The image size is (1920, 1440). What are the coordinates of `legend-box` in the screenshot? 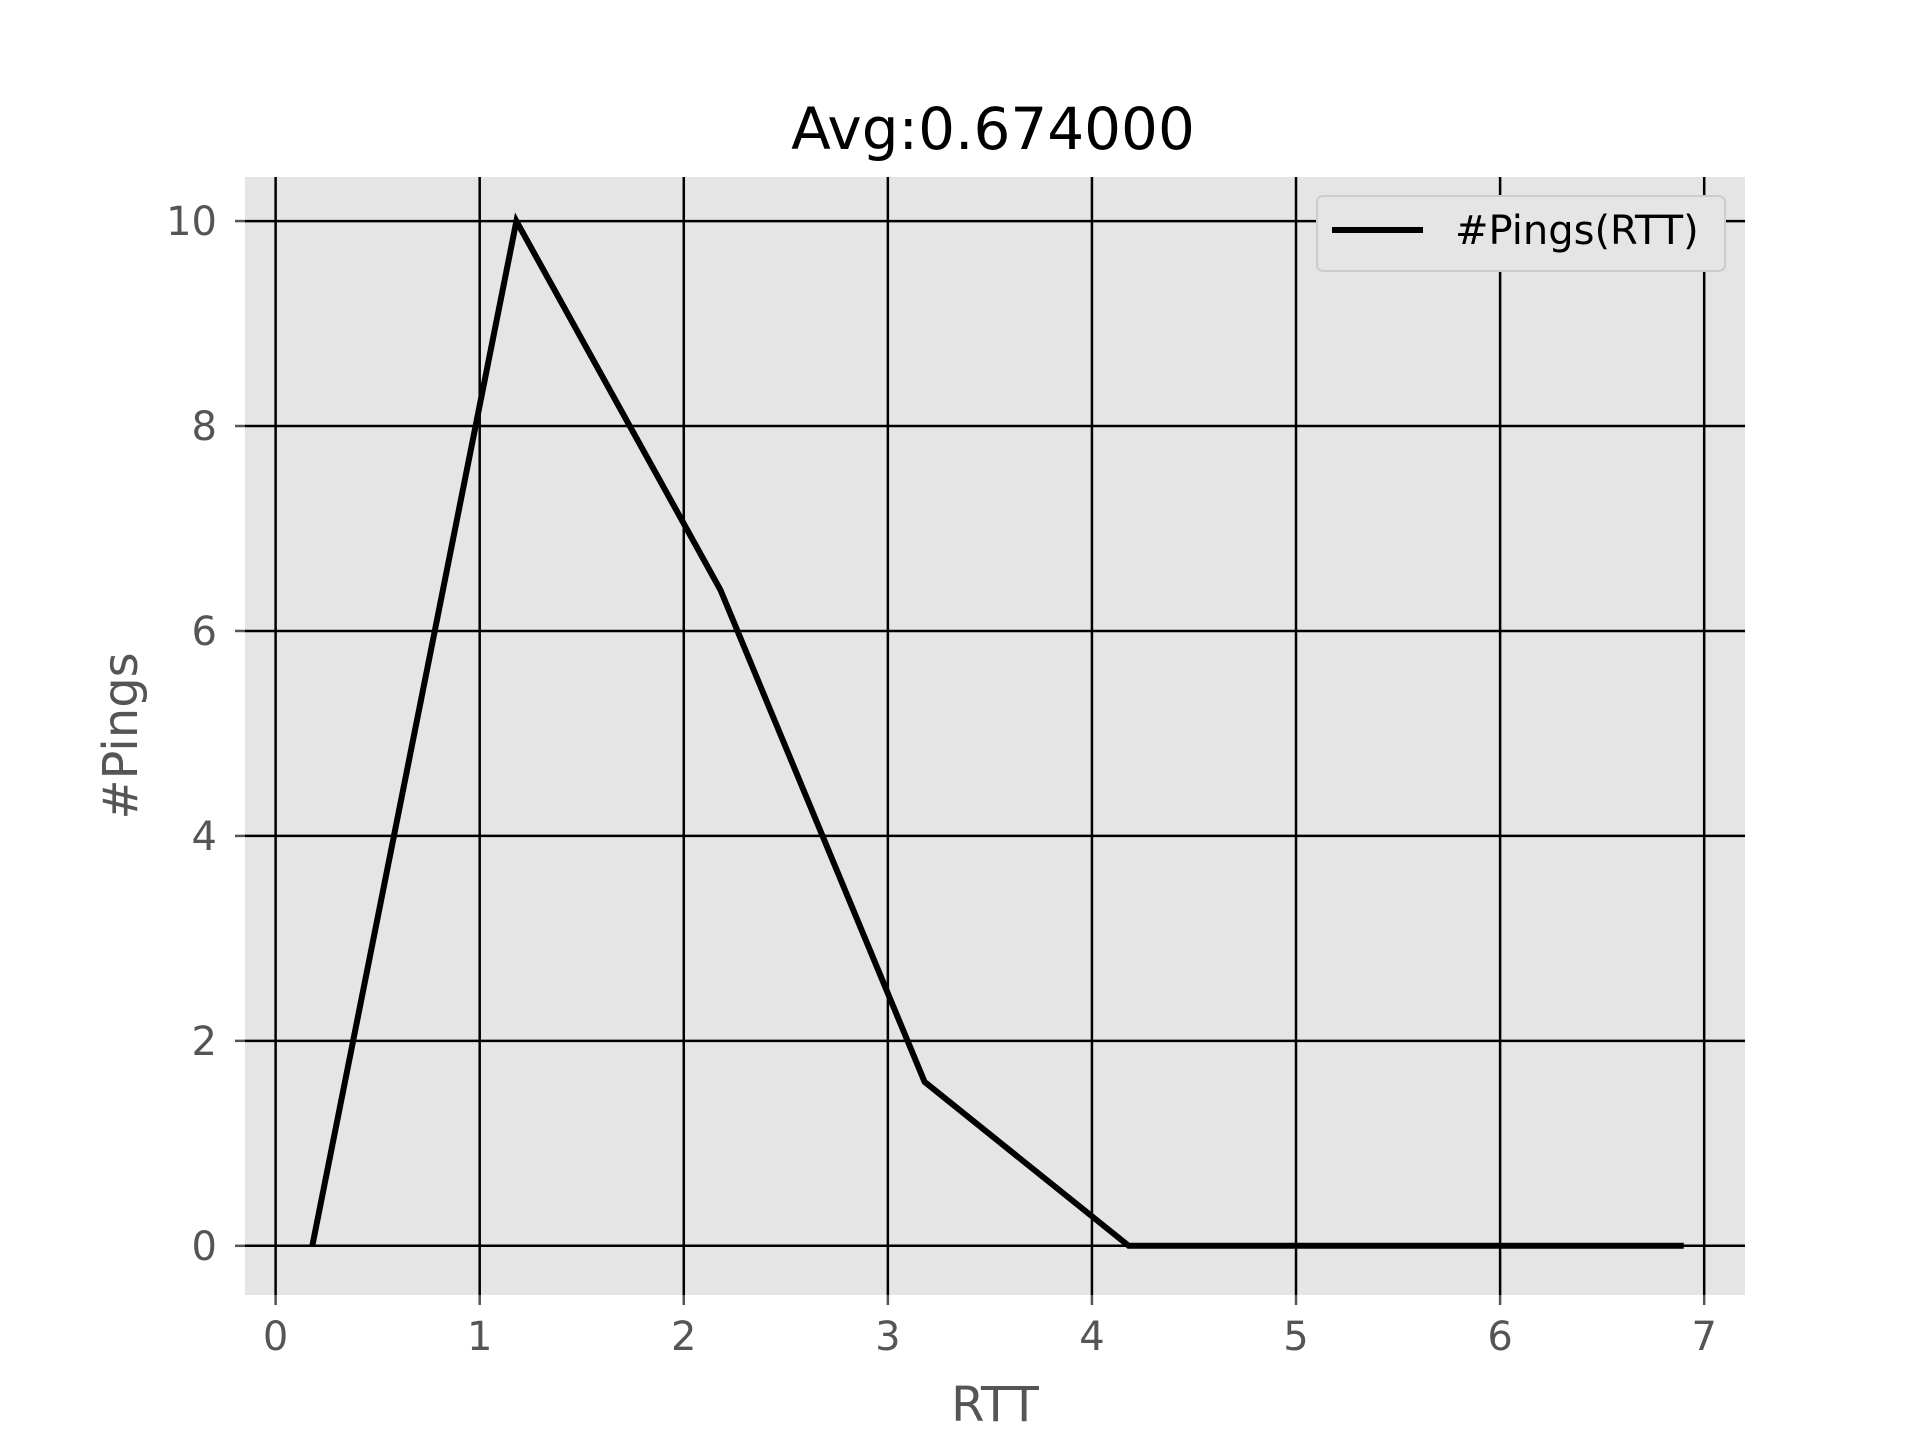 It's located at (1521, 233).